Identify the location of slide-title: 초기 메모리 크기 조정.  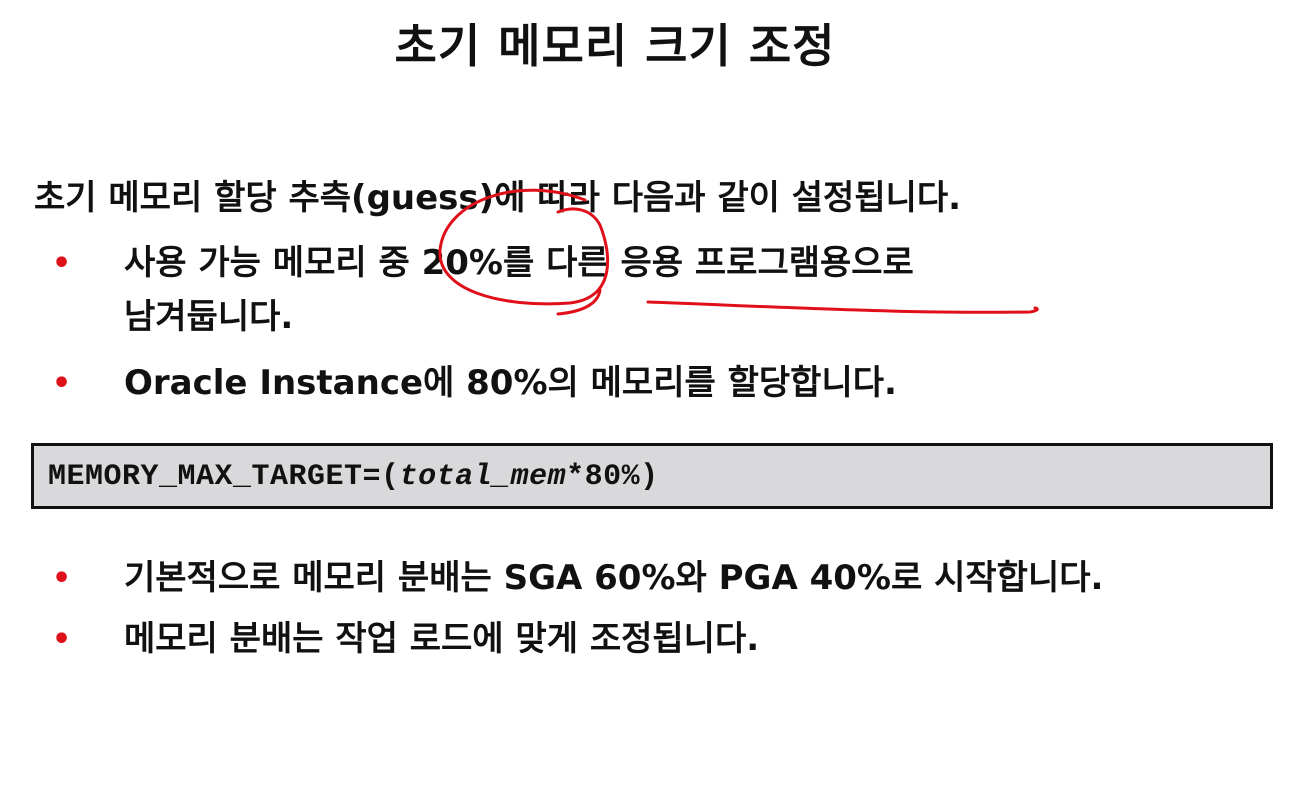
(615, 46).